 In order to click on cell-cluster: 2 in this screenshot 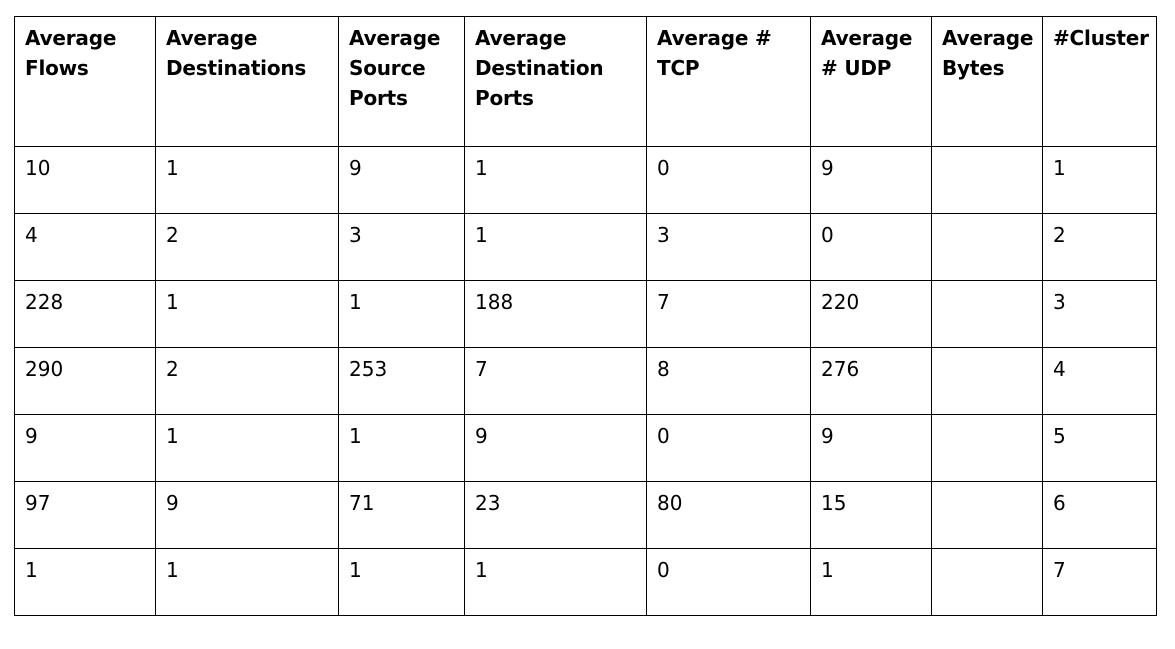, I will do `click(1099, 247)`.